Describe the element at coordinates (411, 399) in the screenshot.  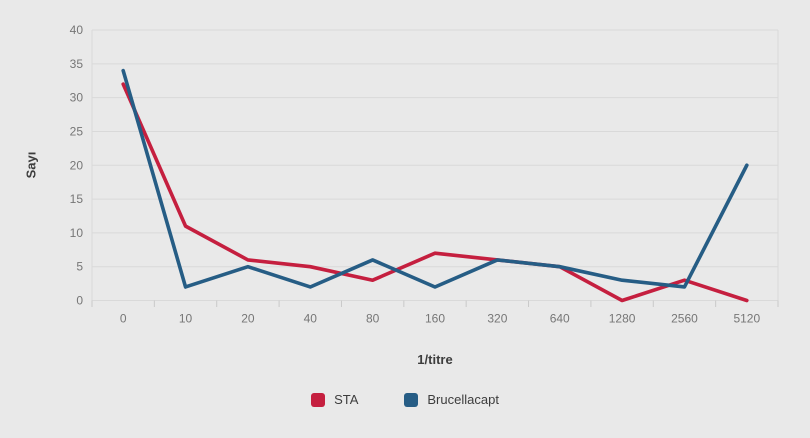
I see `legend-swatch-brucellacapt` at that location.